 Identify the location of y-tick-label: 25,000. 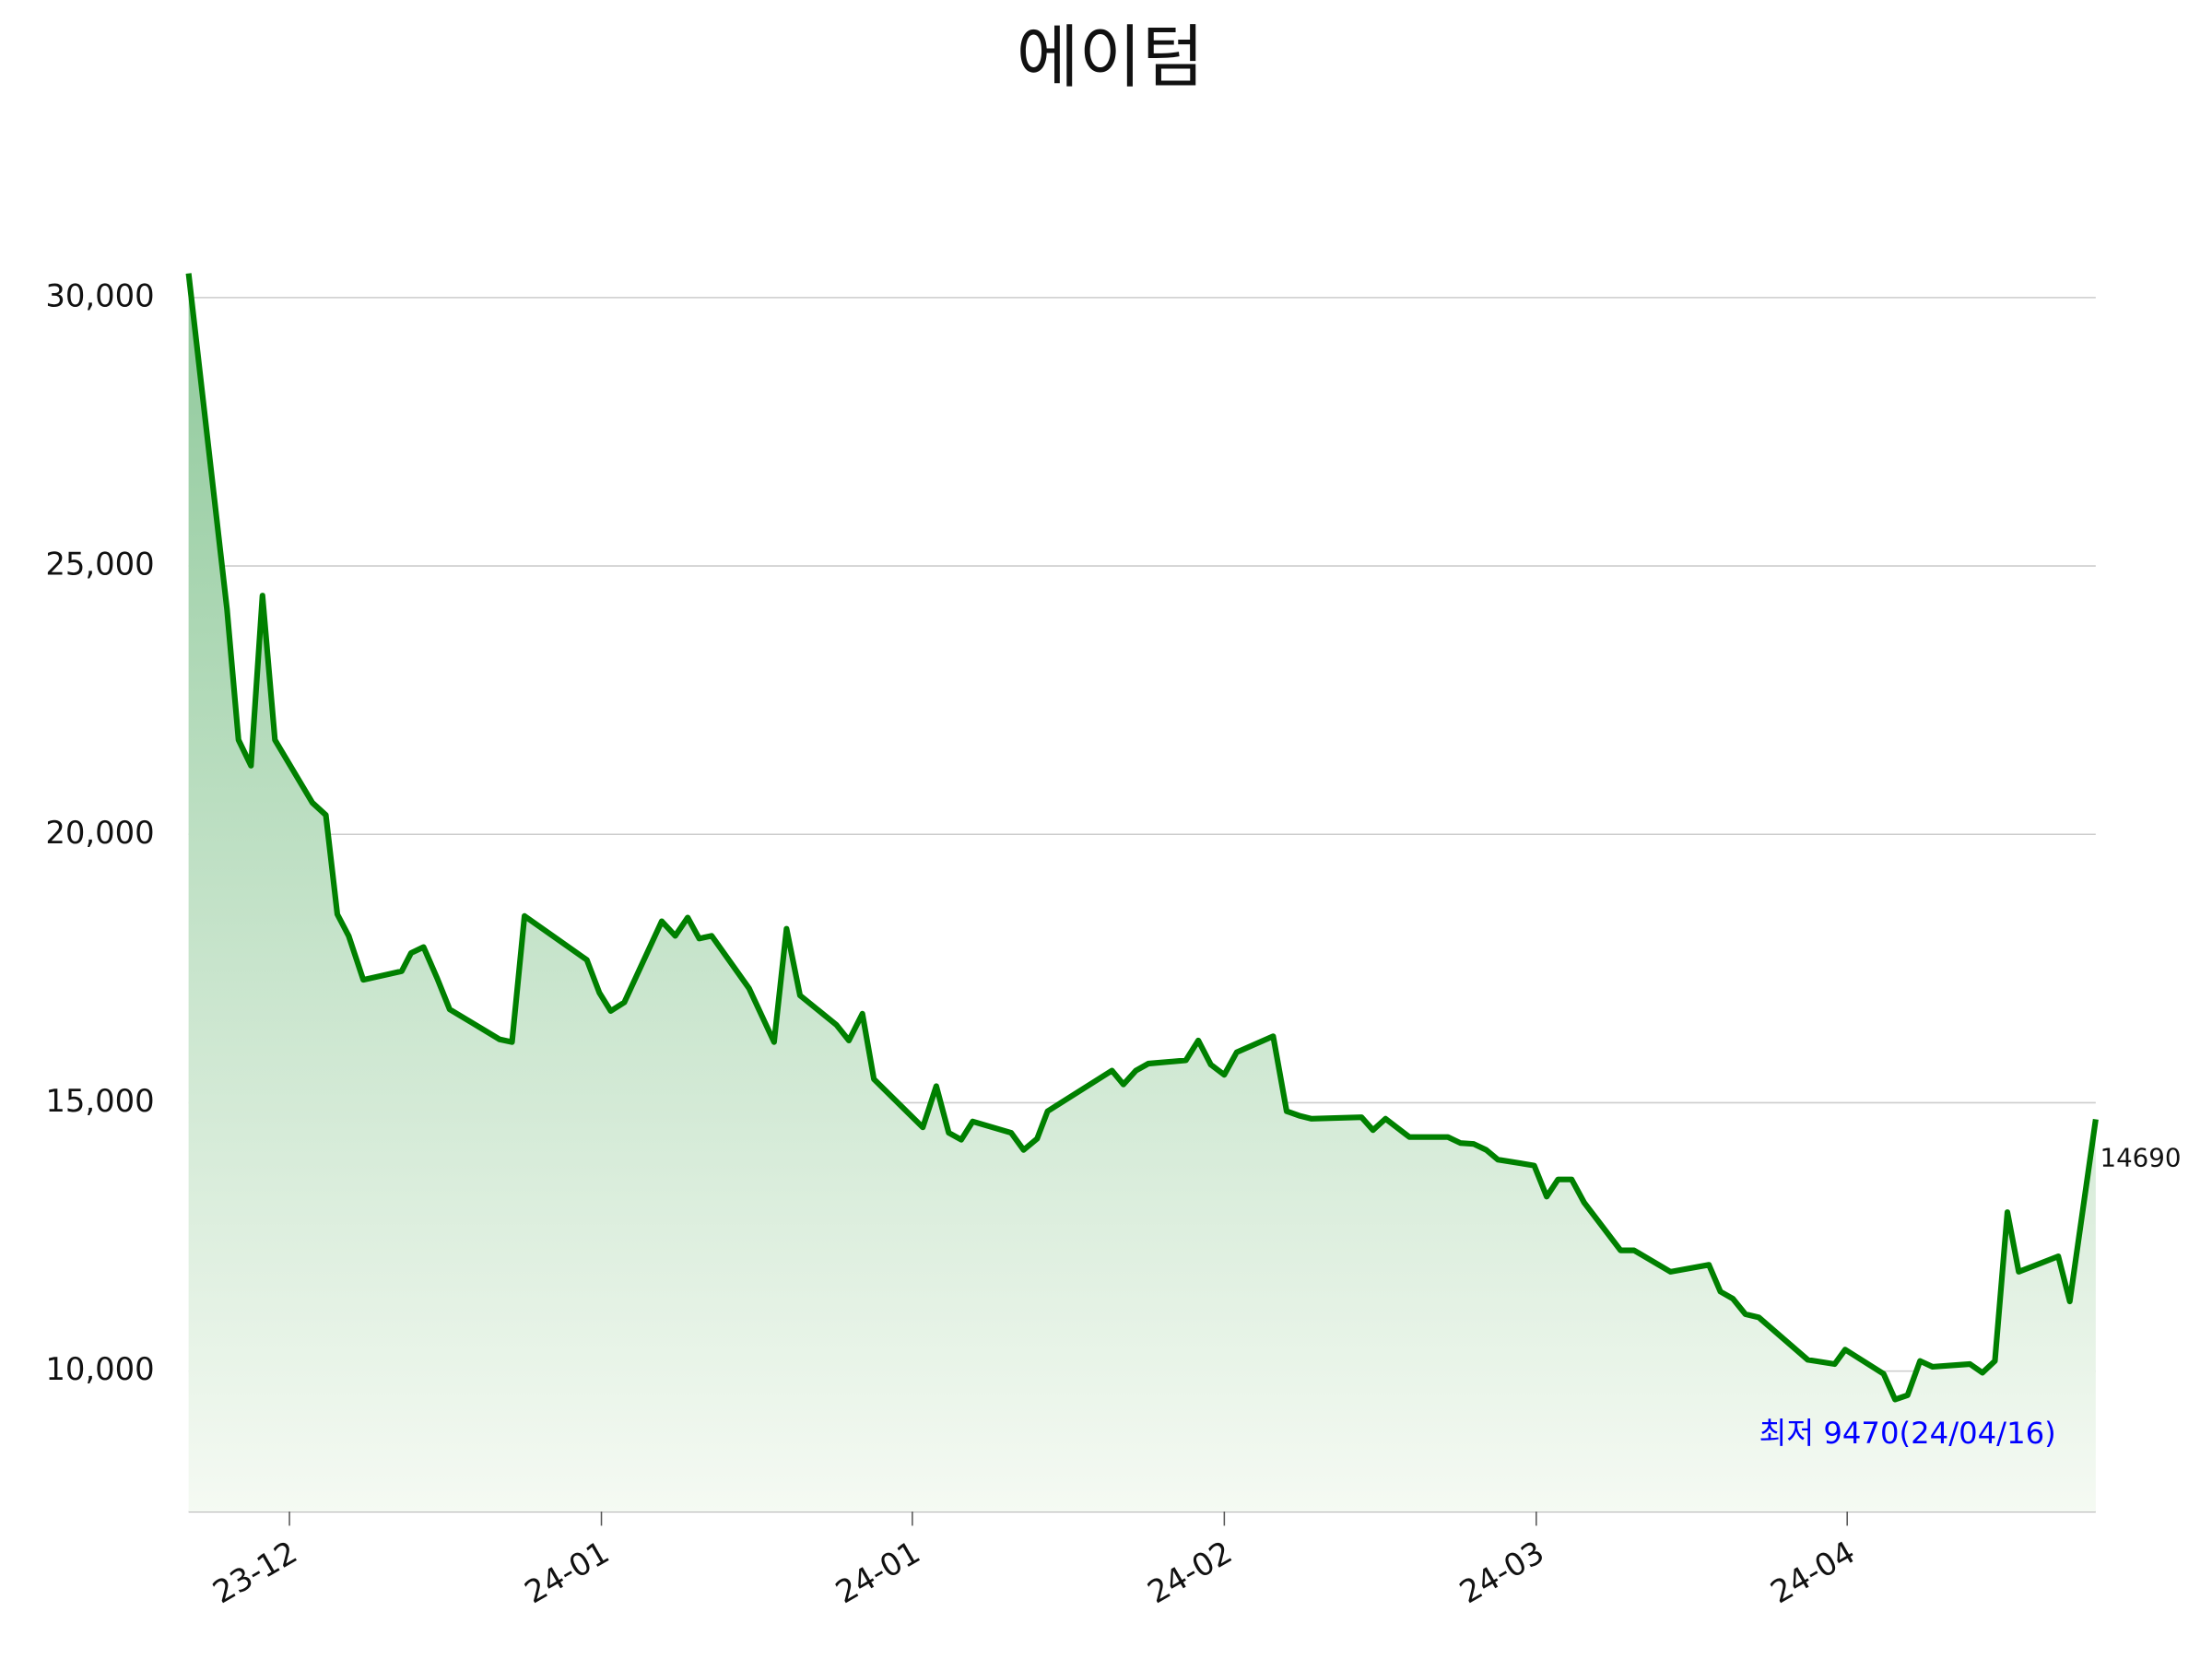
(99, 564).